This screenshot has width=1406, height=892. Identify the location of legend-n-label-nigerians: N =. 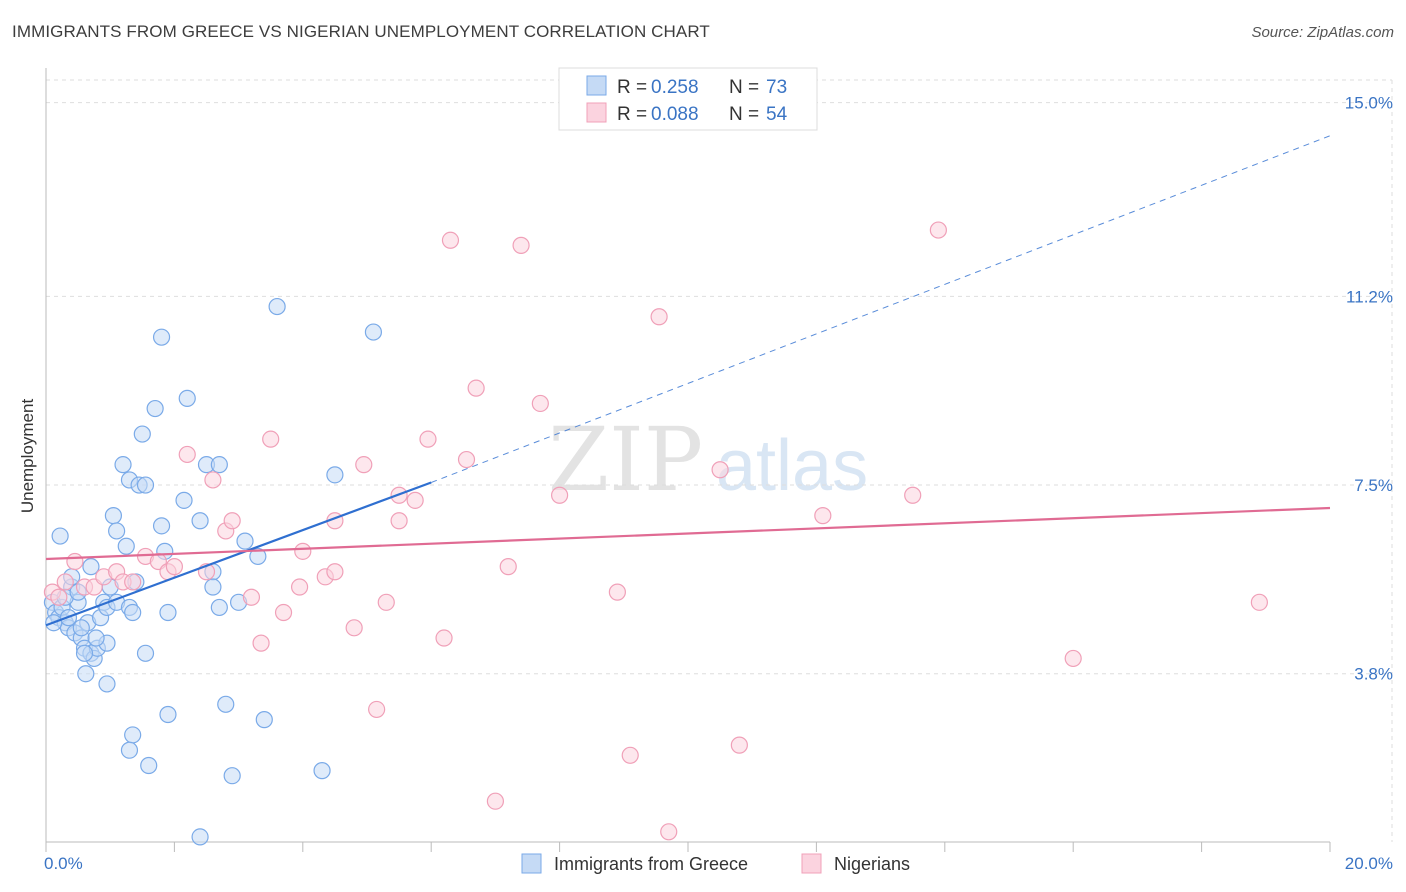
(744, 114).